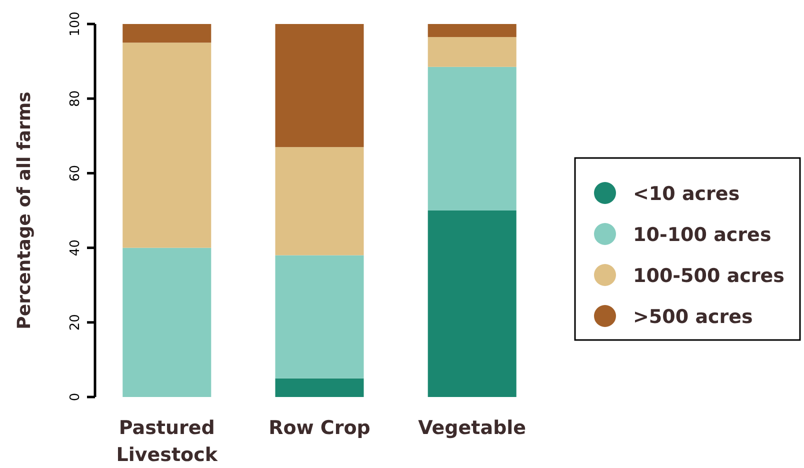 Image resolution: width=804 pixels, height=468 pixels. What do you see at coordinates (708, 276) in the screenshot?
I see `legend-label: 100-500 acres` at bounding box center [708, 276].